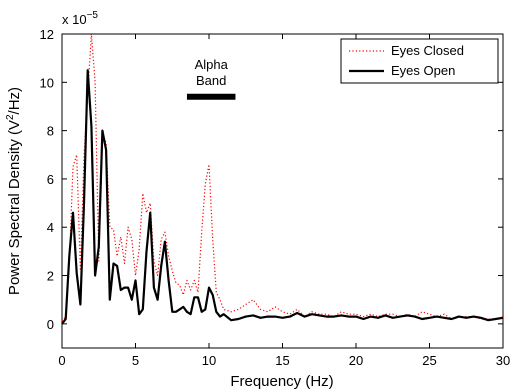 The height and width of the screenshot is (390, 513). What do you see at coordinates (209, 360) in the screenshot?
I see `x-tick-label: 10` at bounding box center [209, 360].